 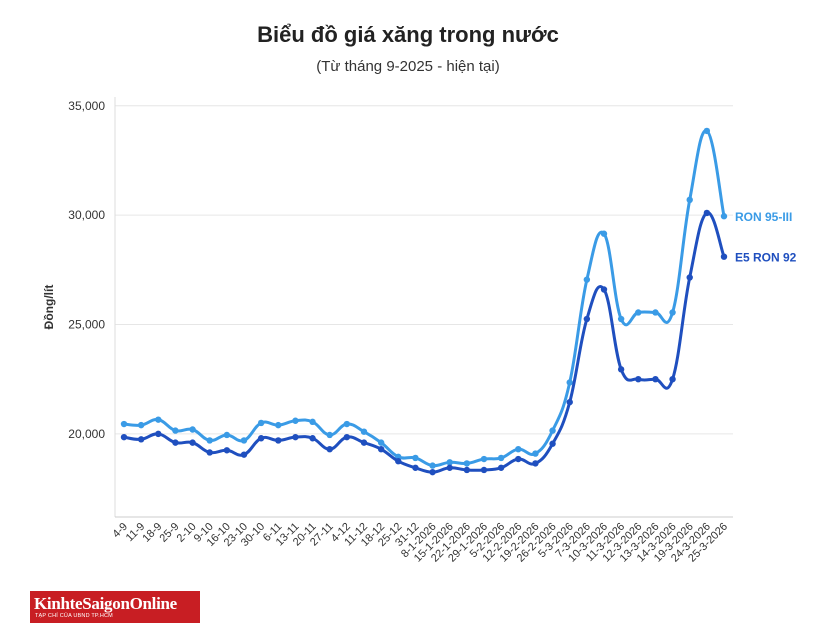 I want to click on chart-title: Biểu đồ giá xăng trong nước, so click(x=408, y=34).